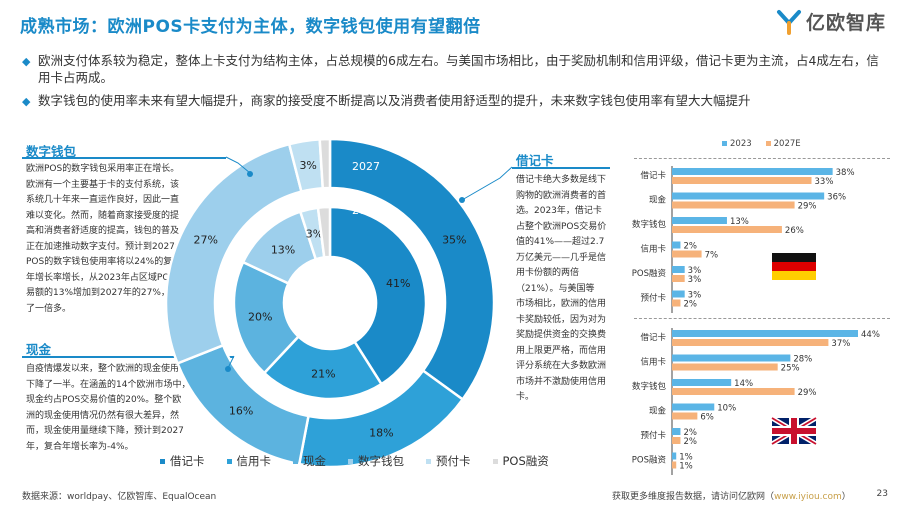 This screenshot has height=511, width=908. Describe the element at coordinates (104, 262) in the screenshot. I see `wallet-text-line: POS的数字钱包使用率将以24%的复合` at that location.